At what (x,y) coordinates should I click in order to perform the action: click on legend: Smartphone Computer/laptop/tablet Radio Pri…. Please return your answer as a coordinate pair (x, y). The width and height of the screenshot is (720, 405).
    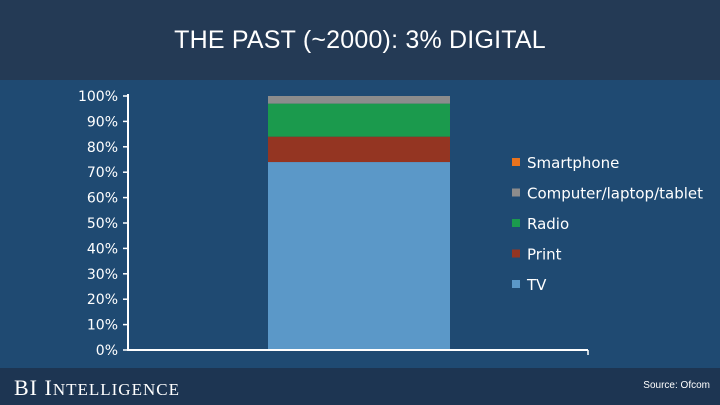
    Looking at the image, I should click on (607, 224).